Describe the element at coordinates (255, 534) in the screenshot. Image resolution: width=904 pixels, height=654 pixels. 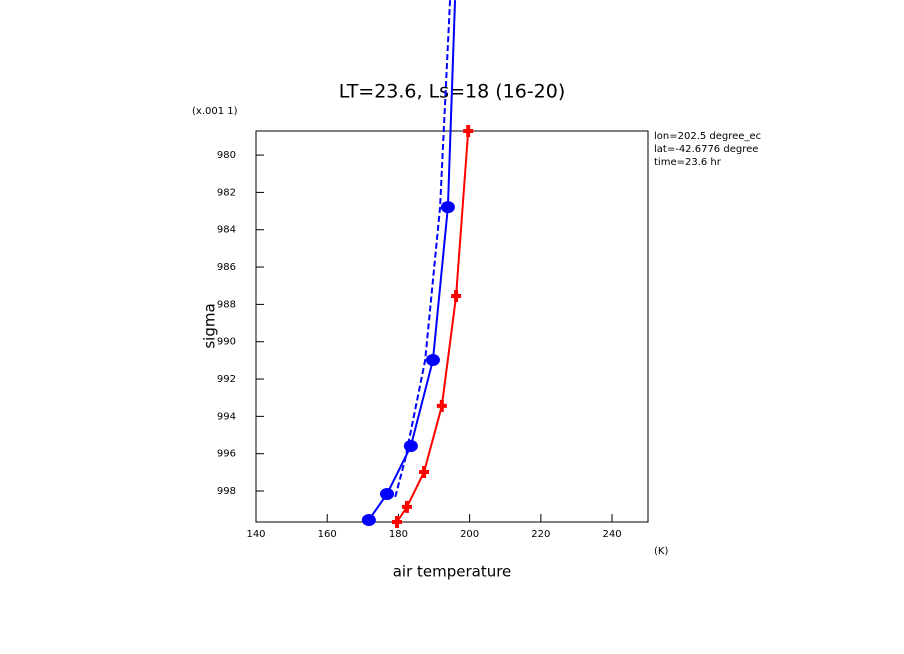
I see `x-tick-label: 140` at that location.